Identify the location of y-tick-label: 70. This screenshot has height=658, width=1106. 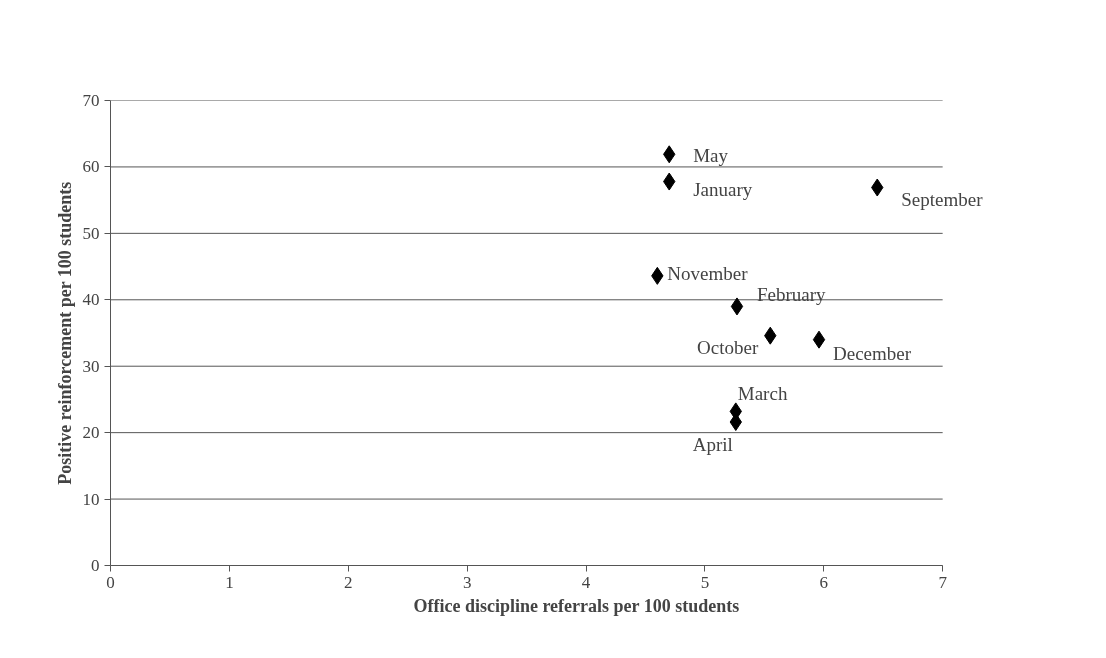
(91, 100).